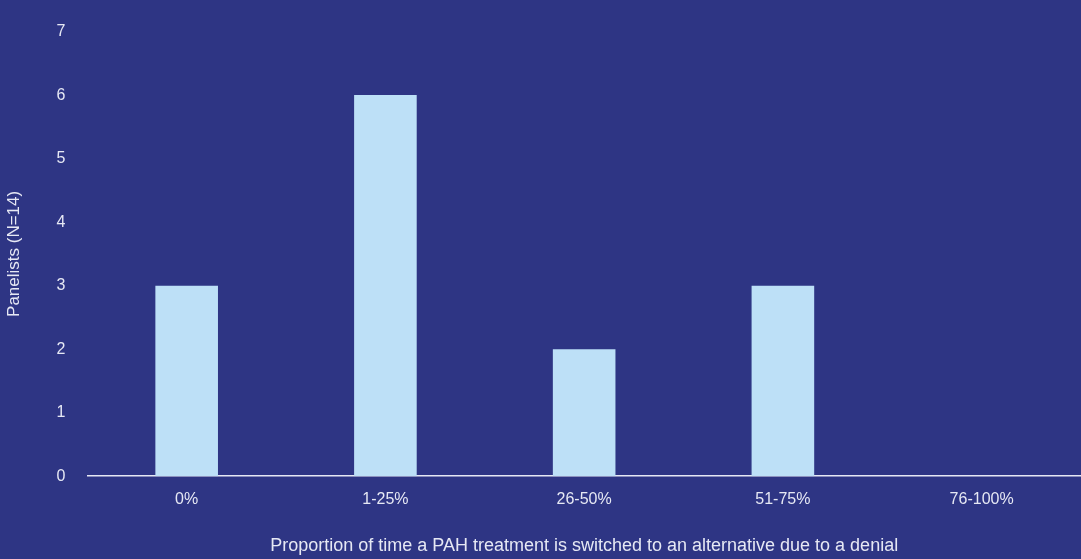 The height and width of the screenshot is (559, 1081). I want to click on y-tick-label: 6, so click(61, 94).